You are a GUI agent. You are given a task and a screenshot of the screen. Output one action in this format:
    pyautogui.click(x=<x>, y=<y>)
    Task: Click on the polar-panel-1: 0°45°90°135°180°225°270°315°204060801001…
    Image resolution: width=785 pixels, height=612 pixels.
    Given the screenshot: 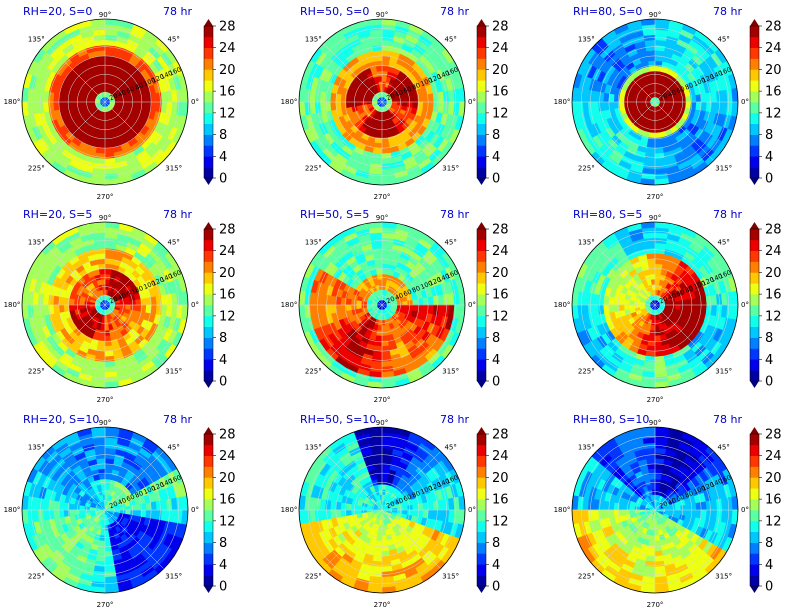 What is the action you would take?
    pyautogui.click(x=101, y=103)
    